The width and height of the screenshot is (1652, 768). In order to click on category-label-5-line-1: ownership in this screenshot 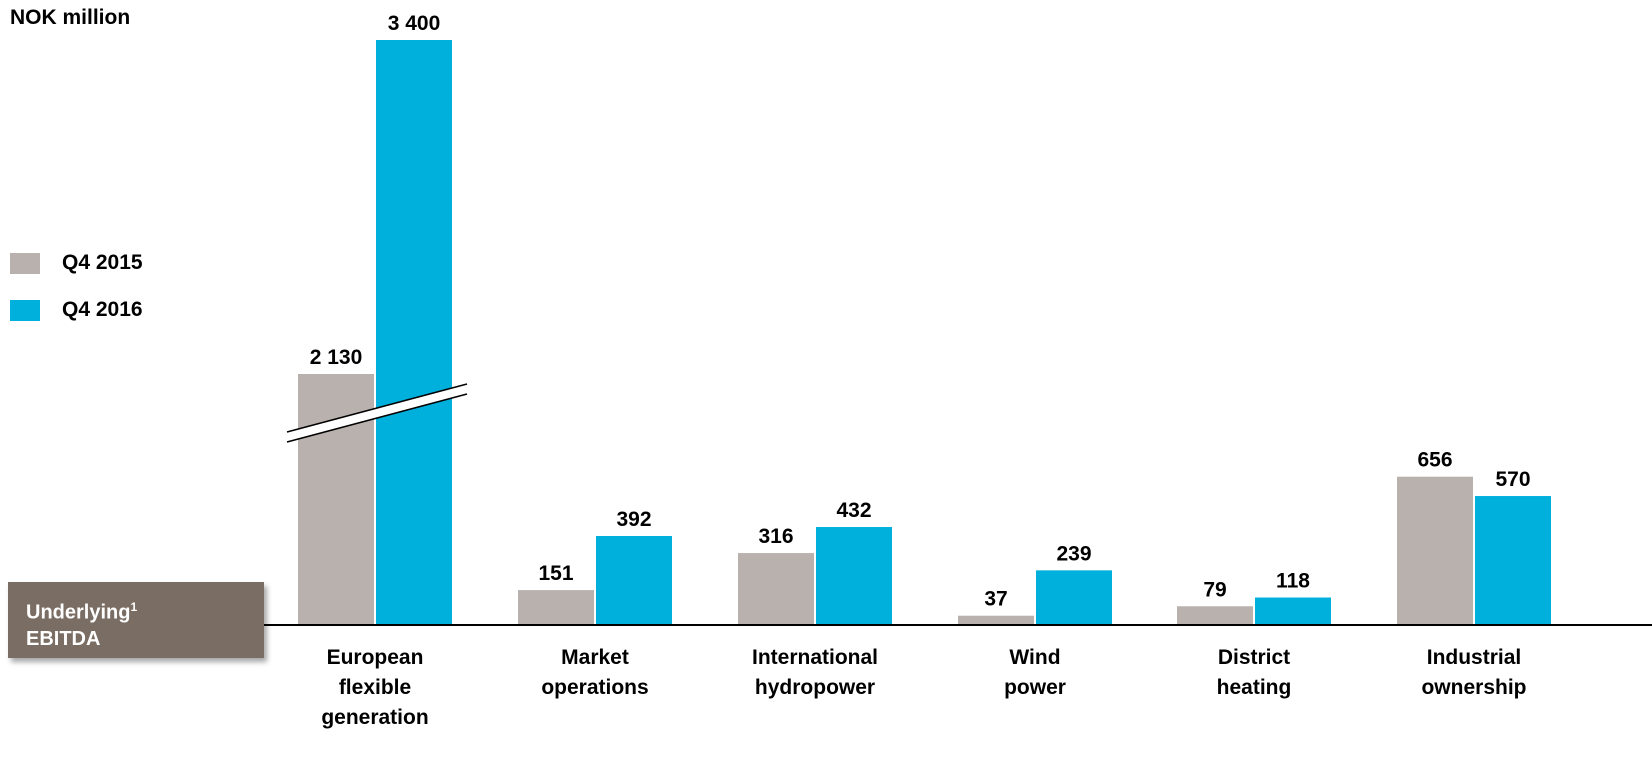, I will do `click(1473, 687)`.